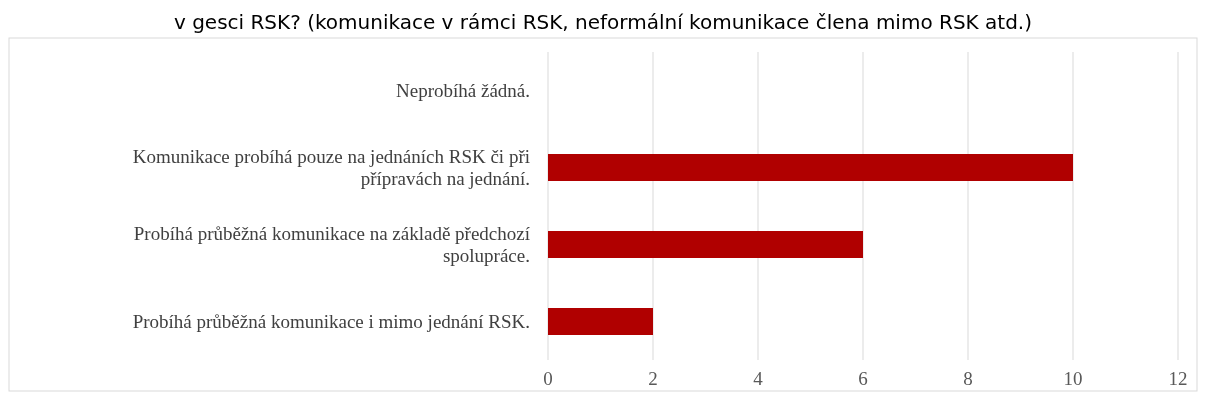 This screenshot has height=401, width=1208. What do you see at coordinates (758, 378) in the screenshot?
I see `x-tick-label: 4` at bounding box center [758, 378].